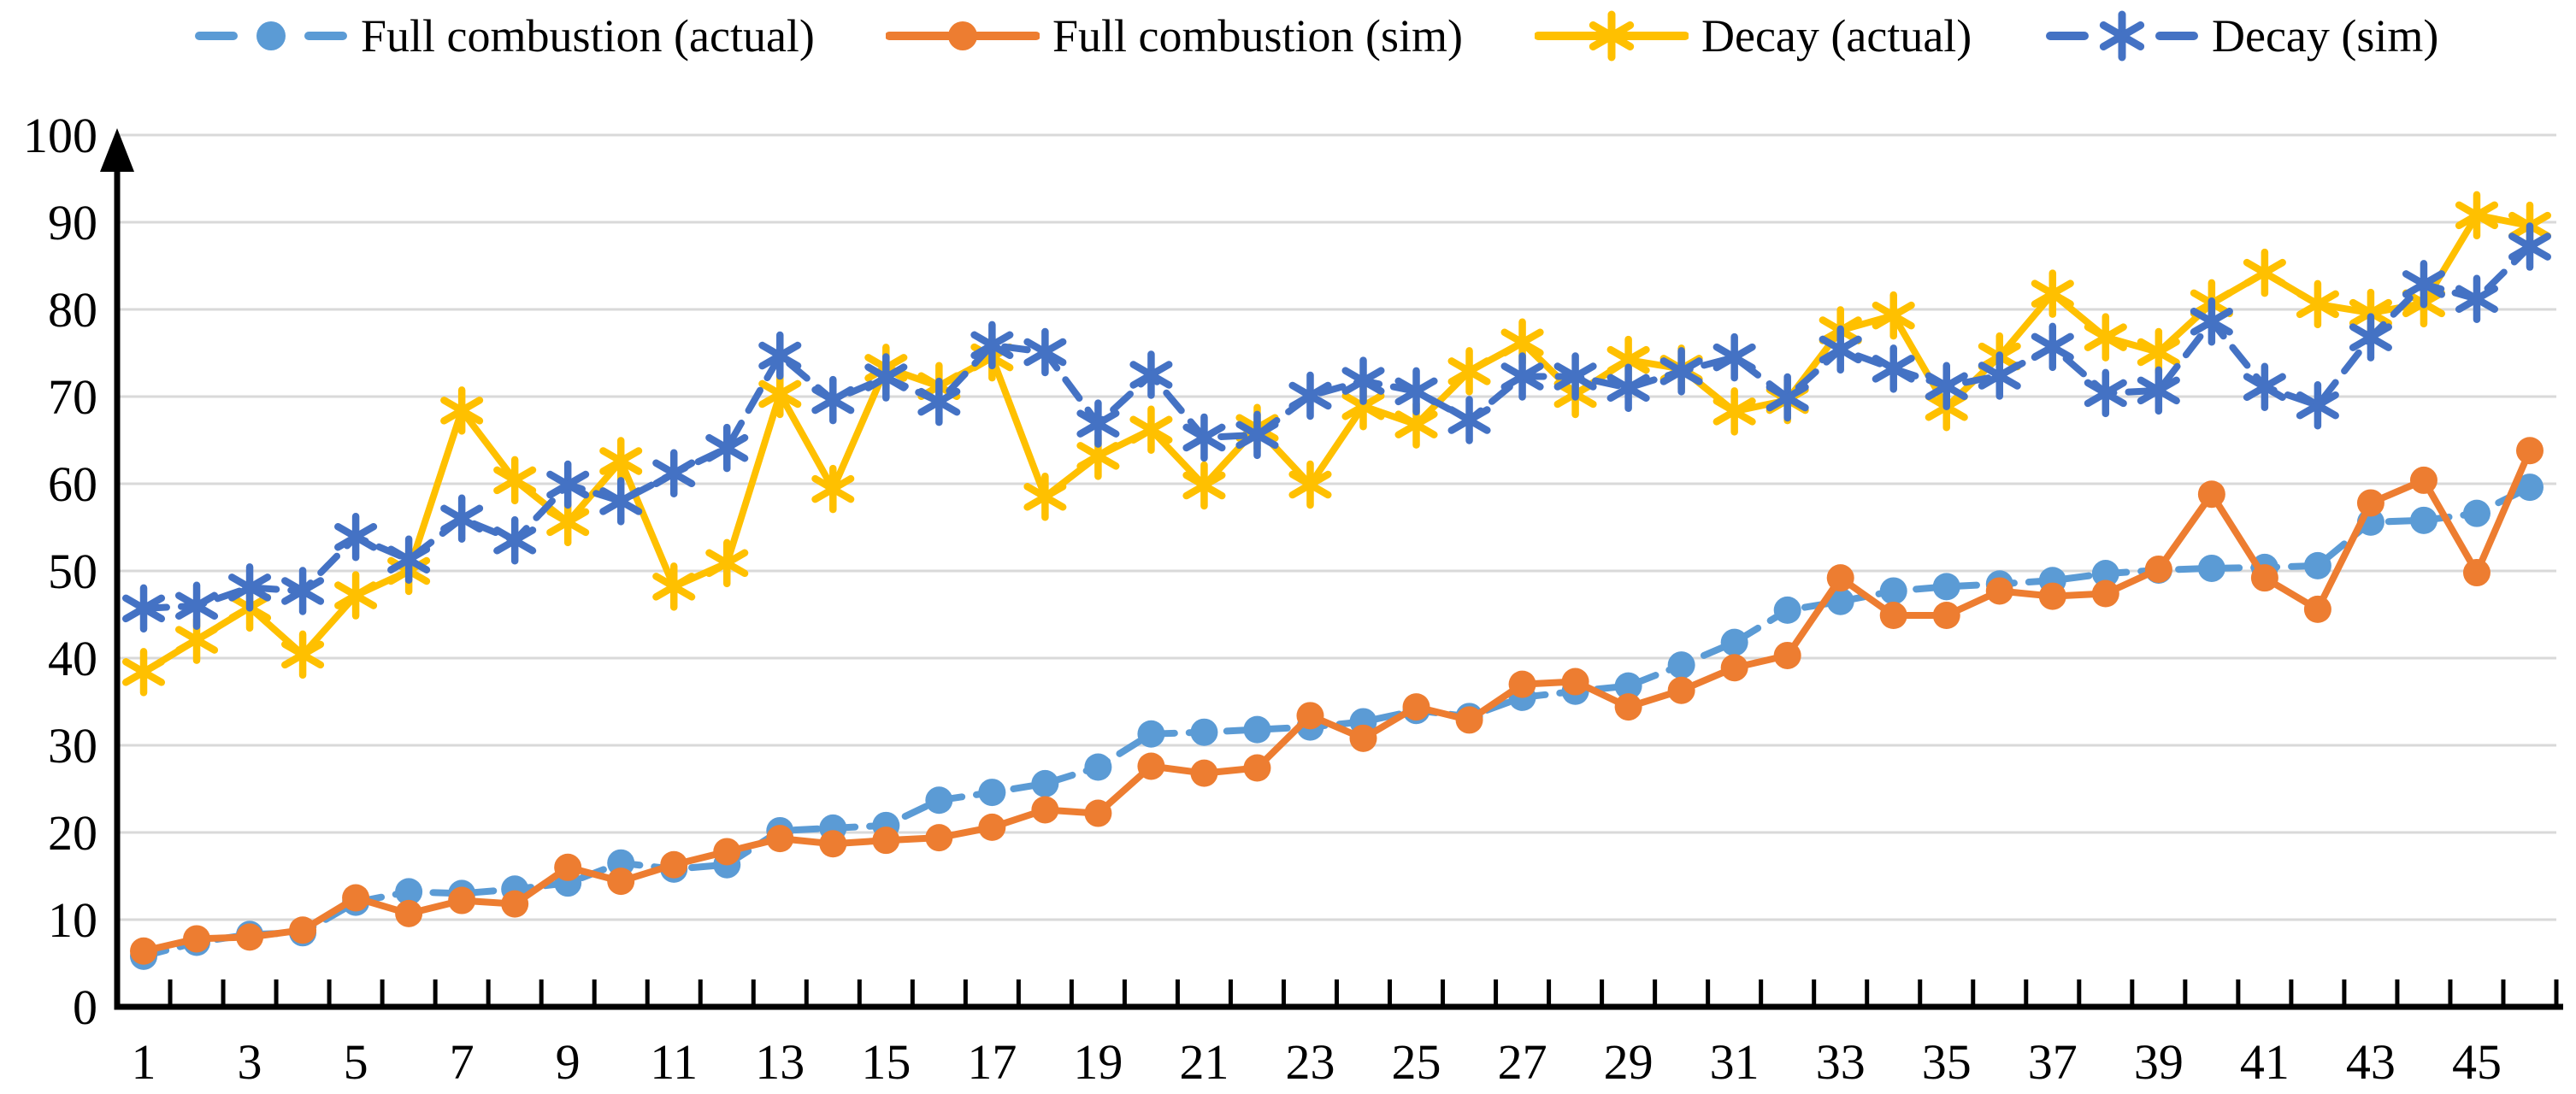 This screenshot has width=2576, height=1094. Describe the element at coordinates (886, 1062) in the screenshot. I see `x-tick-label: 15` at that location.